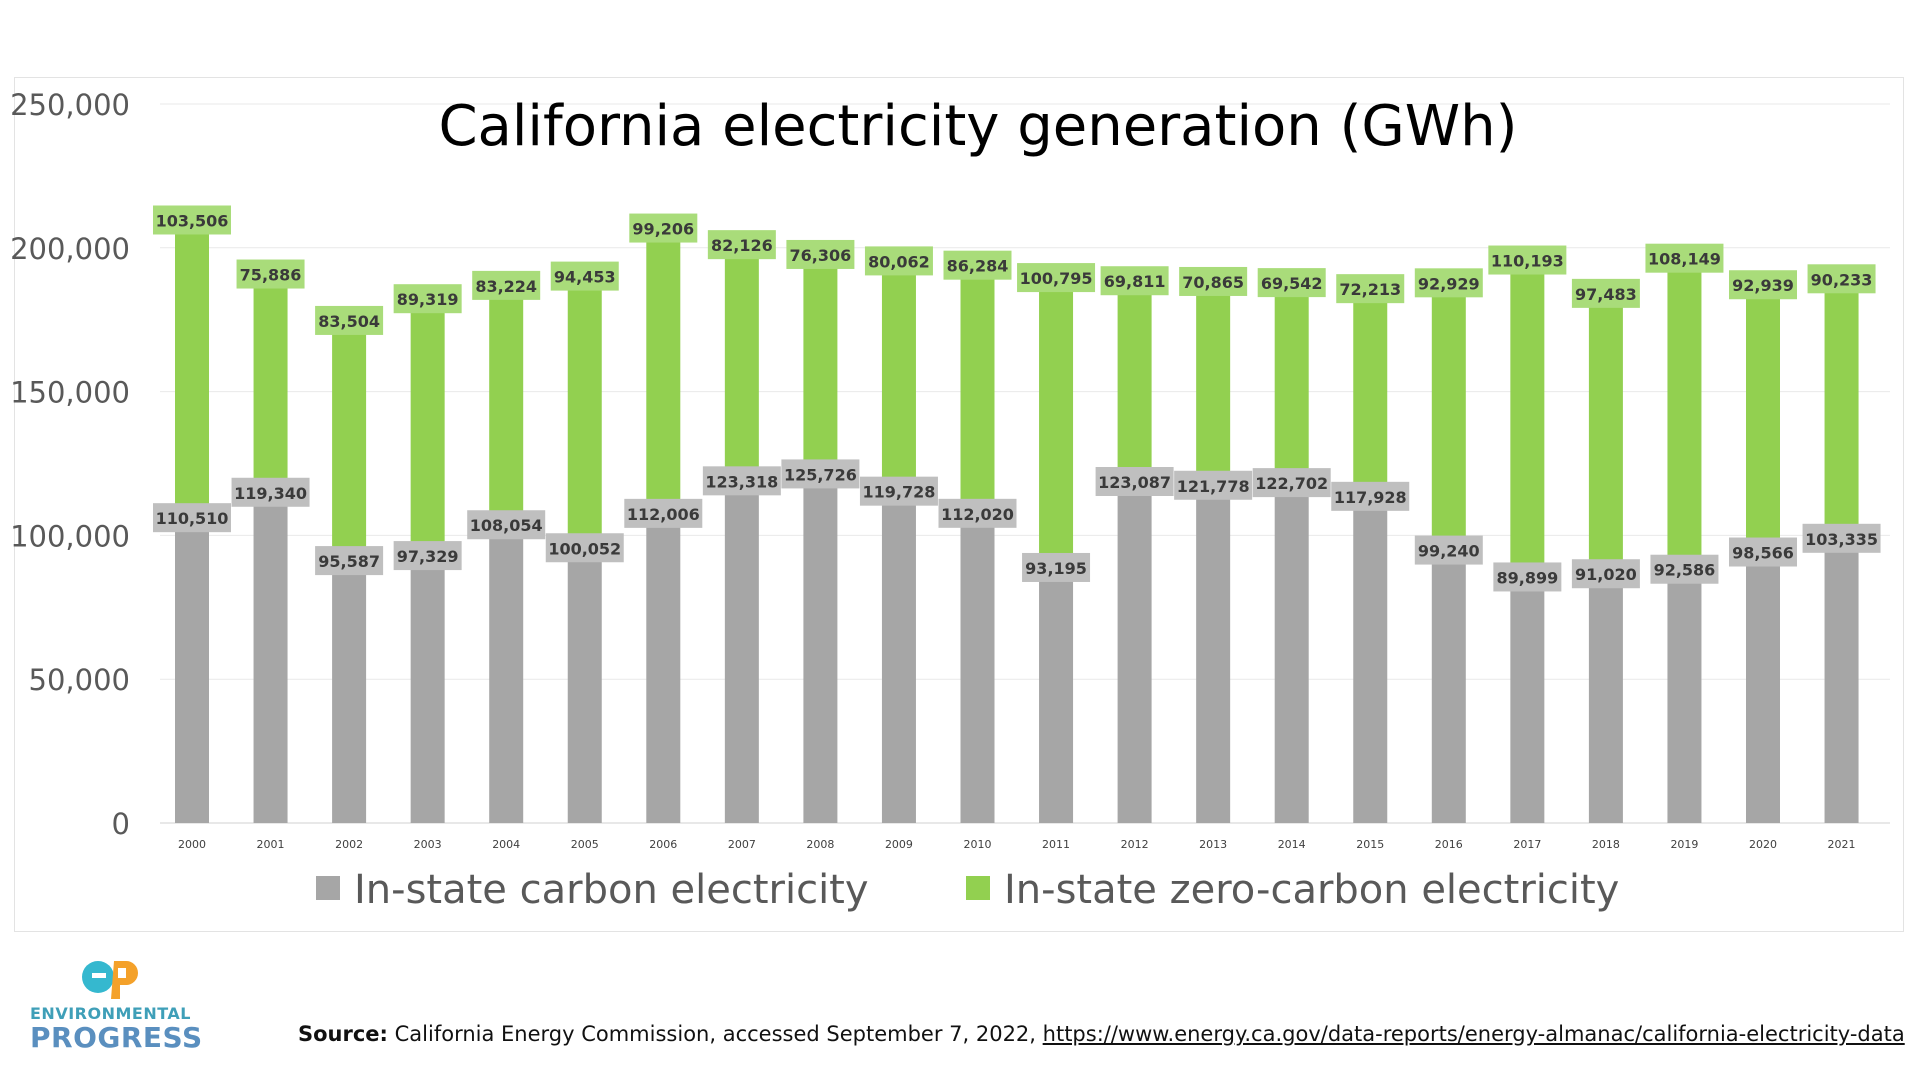  Describe the element at coordinates (742, 245) in the screenshot. I see `data-label-zero-carbon: 82,126` at that location.